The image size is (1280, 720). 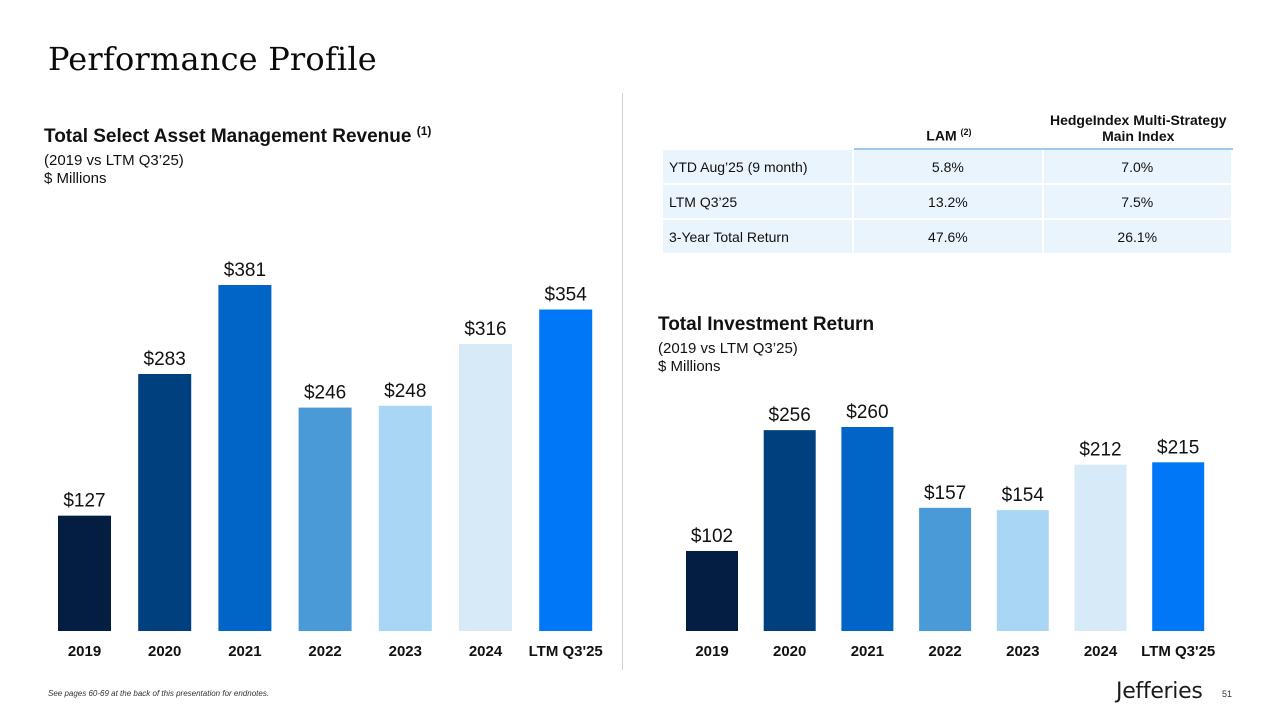 What do you see at coordinates (789, 651) in the screenshot?
I see `right-category-label: 2020` at bounding box center [789, 651].